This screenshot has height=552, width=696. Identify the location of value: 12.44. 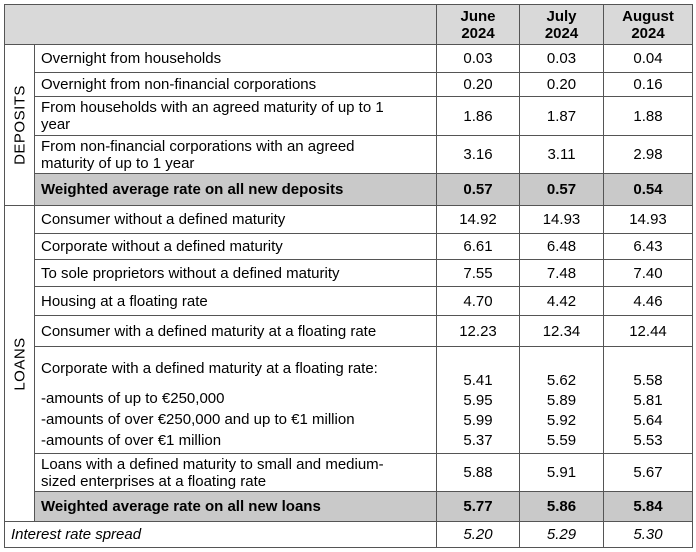
(648, 331).